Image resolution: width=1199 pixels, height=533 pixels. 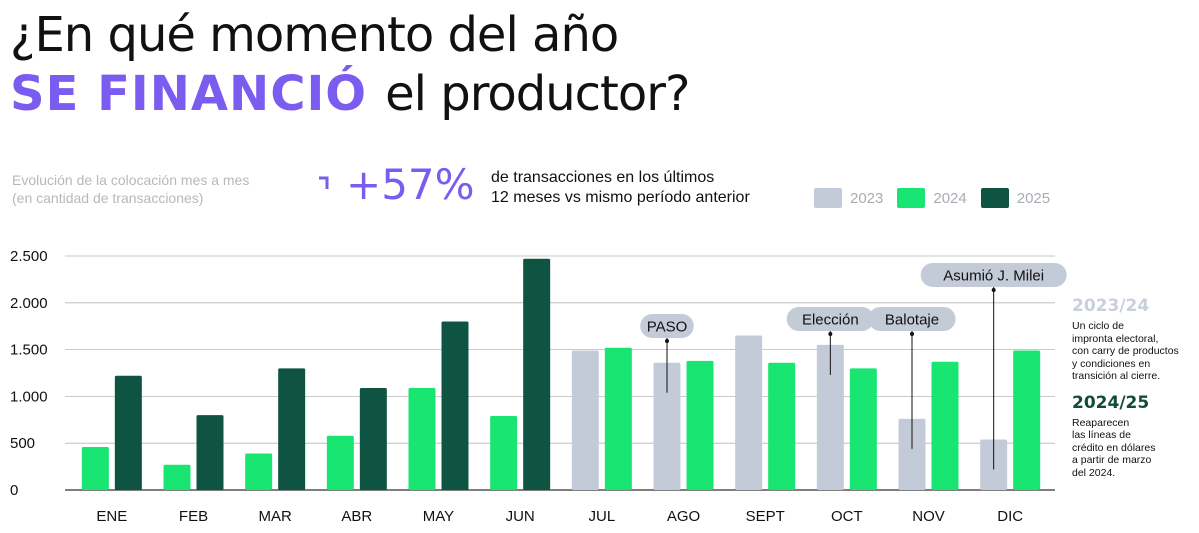 I want to click on x-tick-label: DIC, so click(x=1010, y=516).